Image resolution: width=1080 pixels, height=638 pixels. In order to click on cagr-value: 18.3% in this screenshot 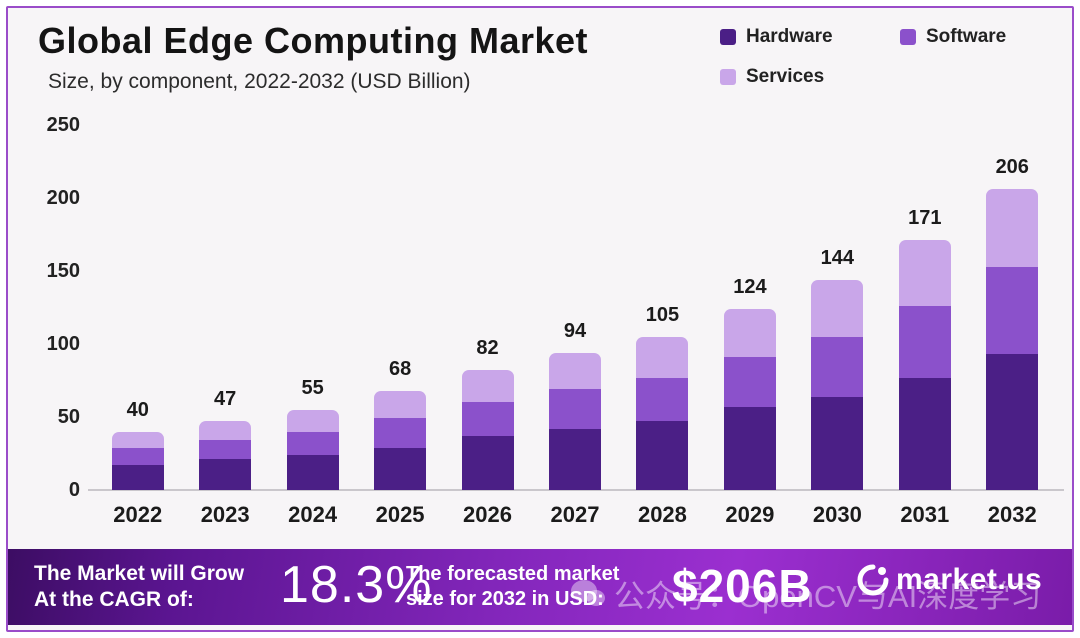, I will do `click(356, 585)`.